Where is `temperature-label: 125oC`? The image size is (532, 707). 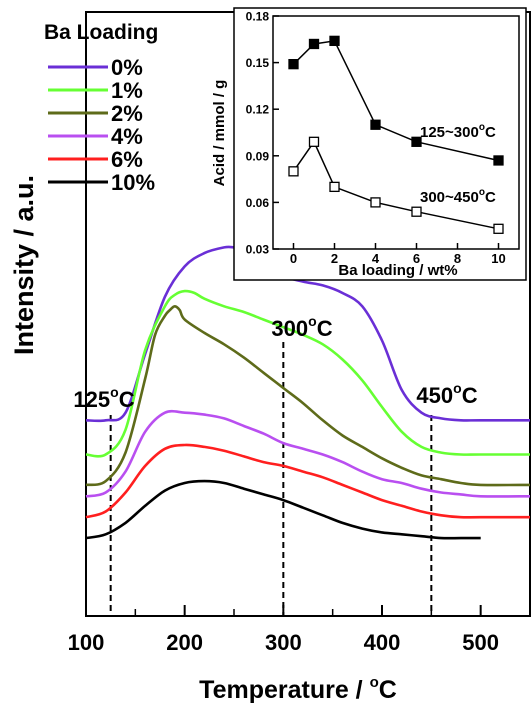 temperature-label: 125oC is located at coordinates (103, 398).